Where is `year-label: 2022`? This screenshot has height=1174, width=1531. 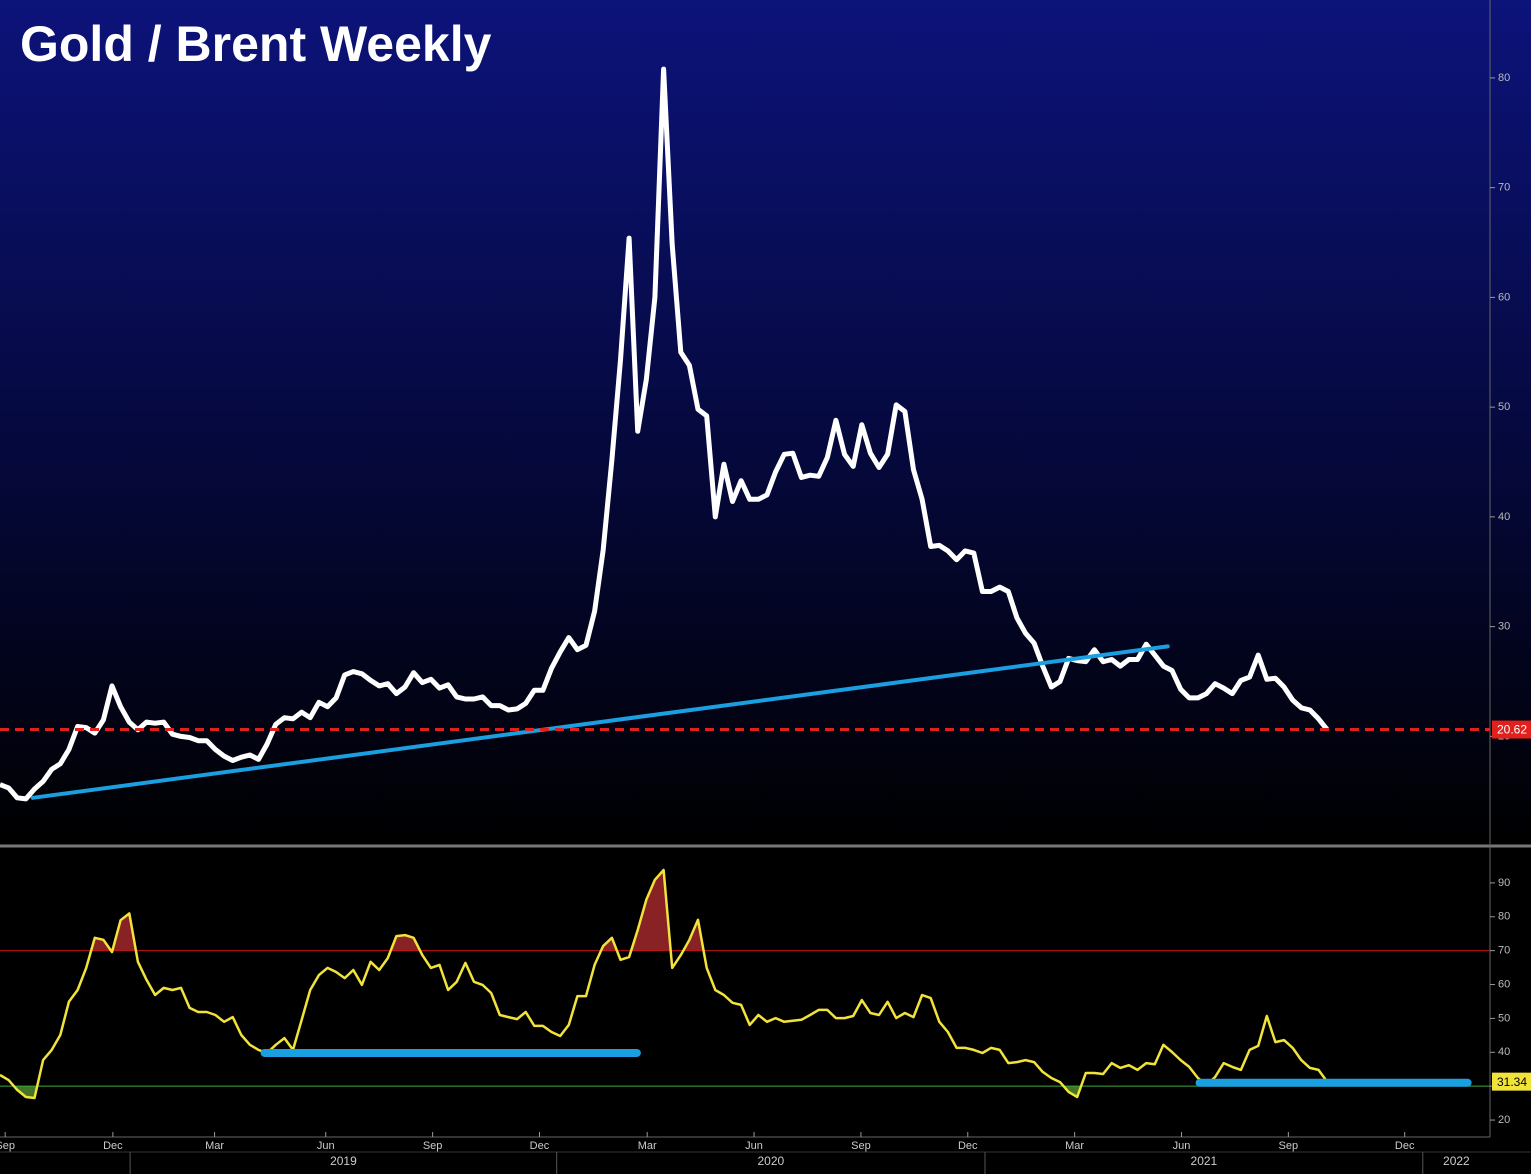 year-label: 2022 is located at coordinates (1456, 1161).